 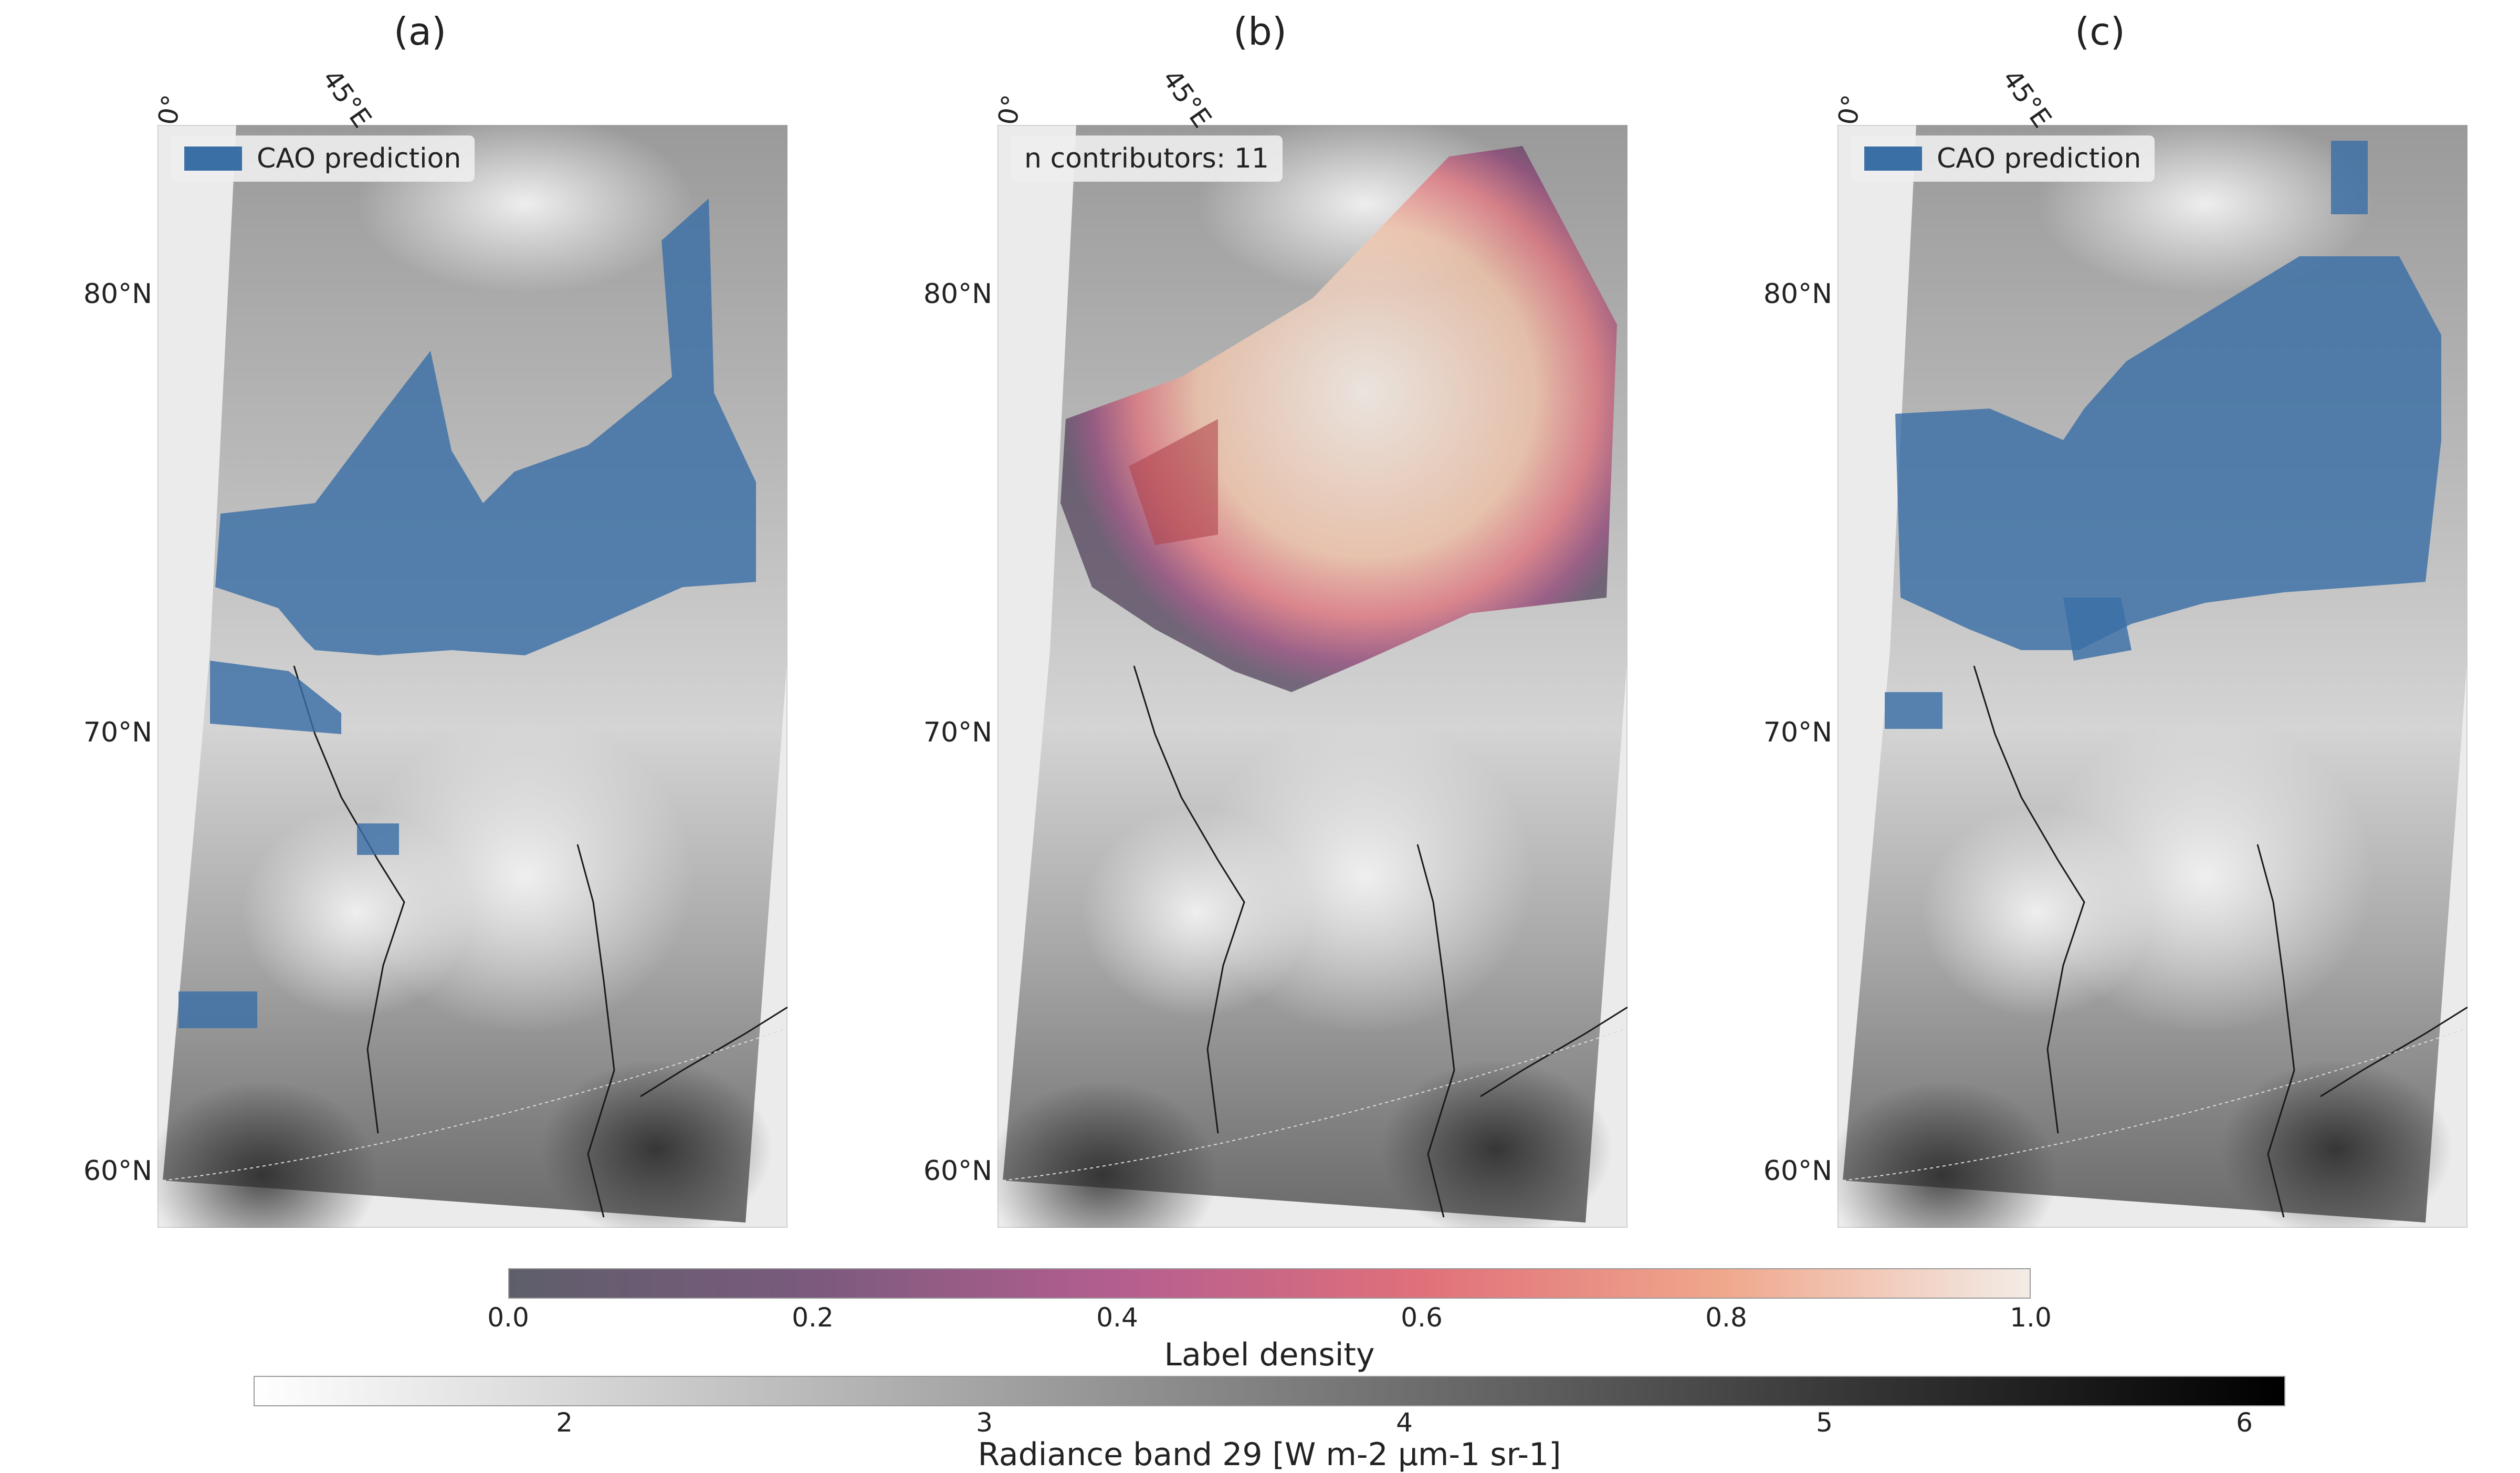 What do you see at coordinates (984, 1422) in the screenshot?
I see `radiance-tick: 3` at bounding box center [984, 1422].